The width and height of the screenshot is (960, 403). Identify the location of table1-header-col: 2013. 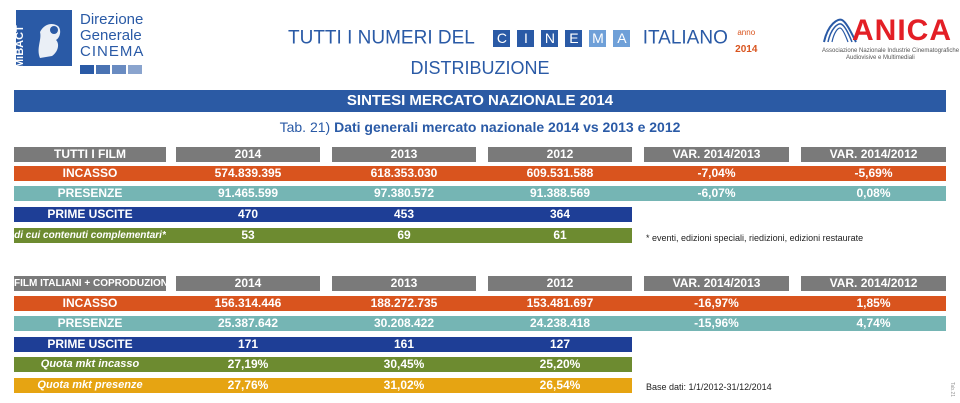
(404, 154).